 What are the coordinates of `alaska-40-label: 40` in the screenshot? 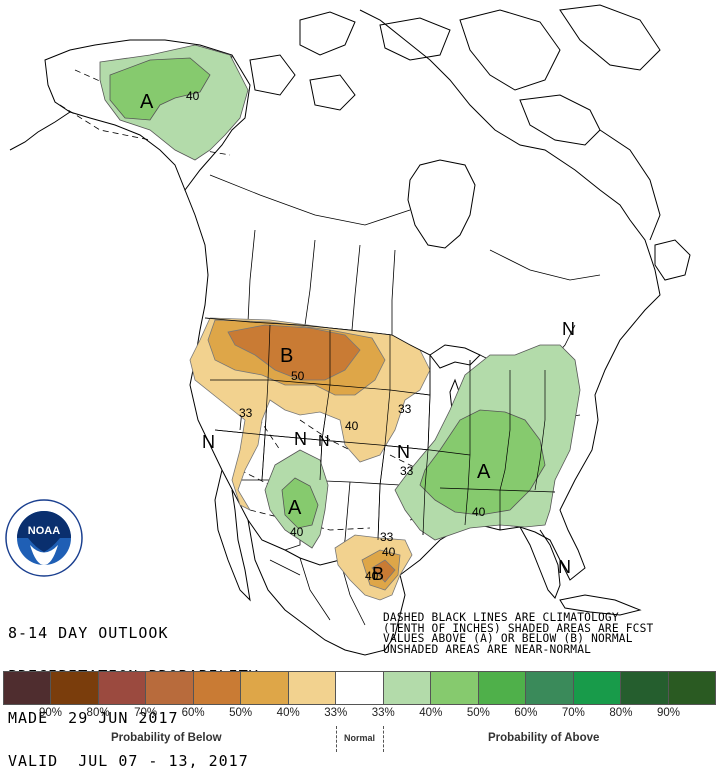 It's located at (193, 96).